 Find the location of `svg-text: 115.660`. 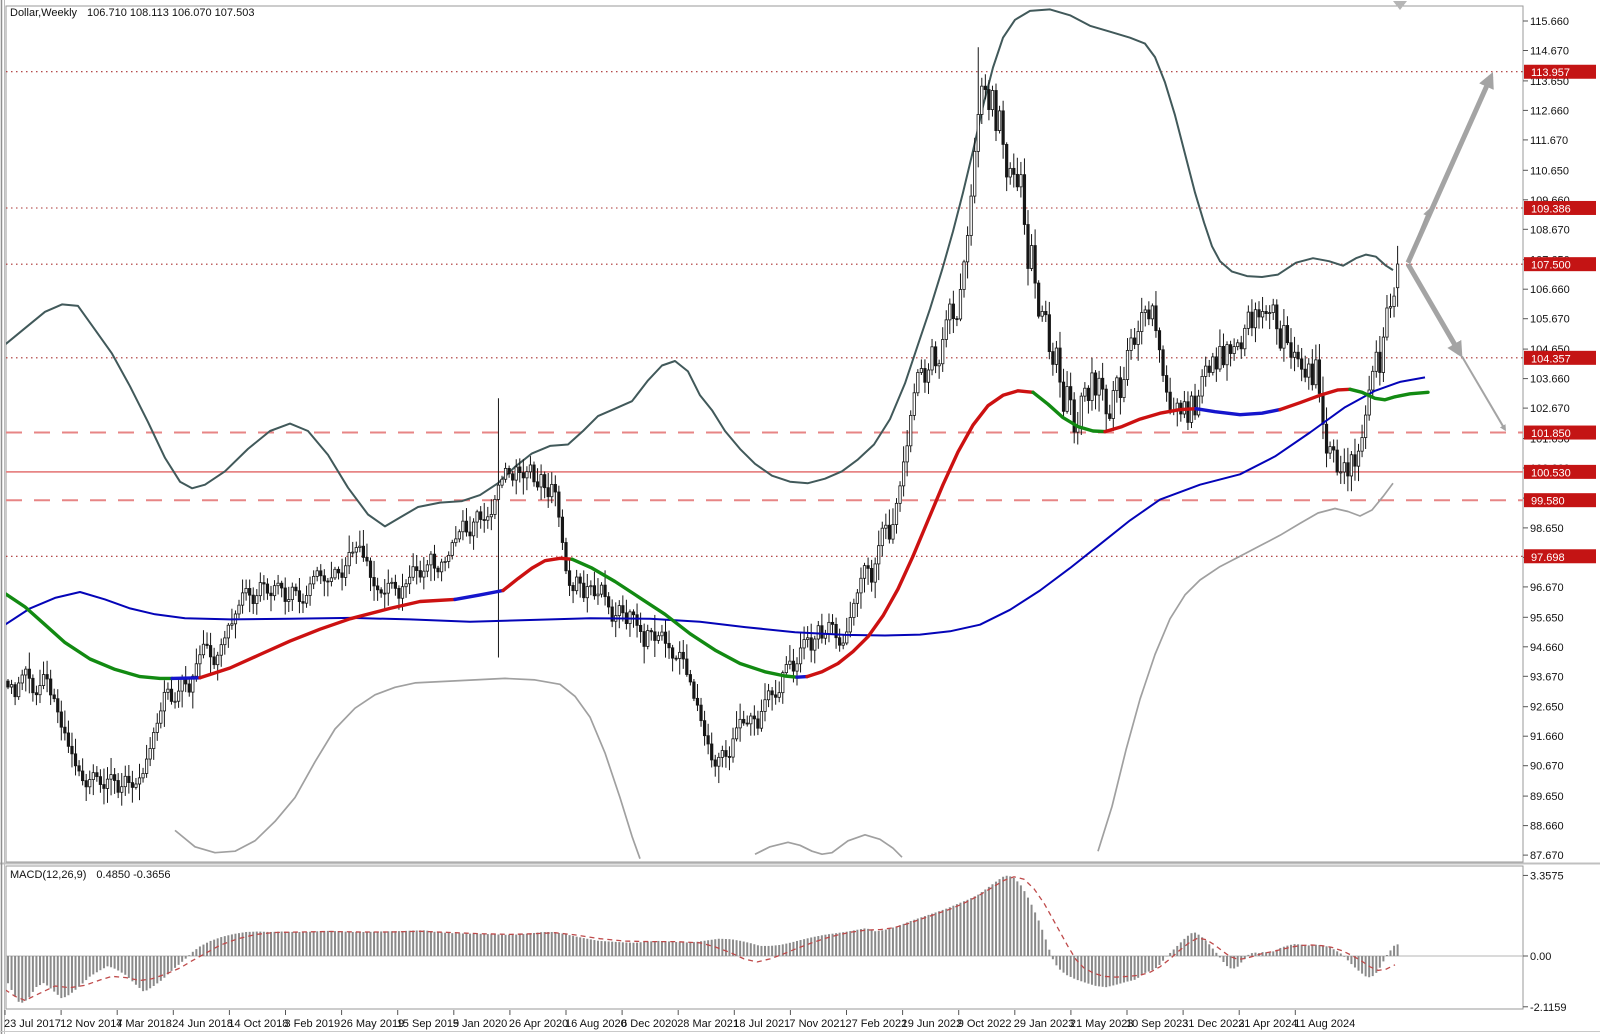

svg-text: 115.660 is located at coordinates (1549, 22).